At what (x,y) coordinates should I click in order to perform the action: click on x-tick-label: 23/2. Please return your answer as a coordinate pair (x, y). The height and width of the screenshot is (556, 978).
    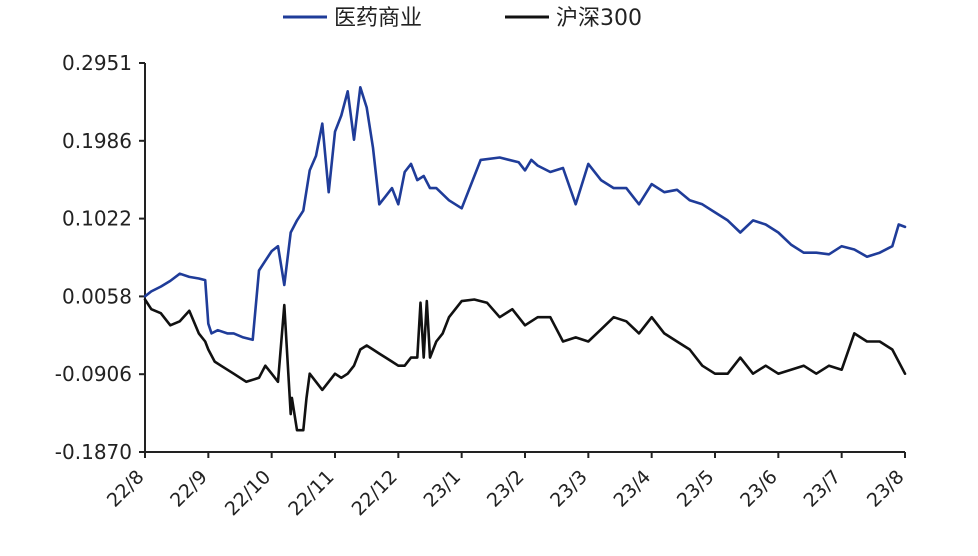
    Looking at the image, I should click on (506, 489).